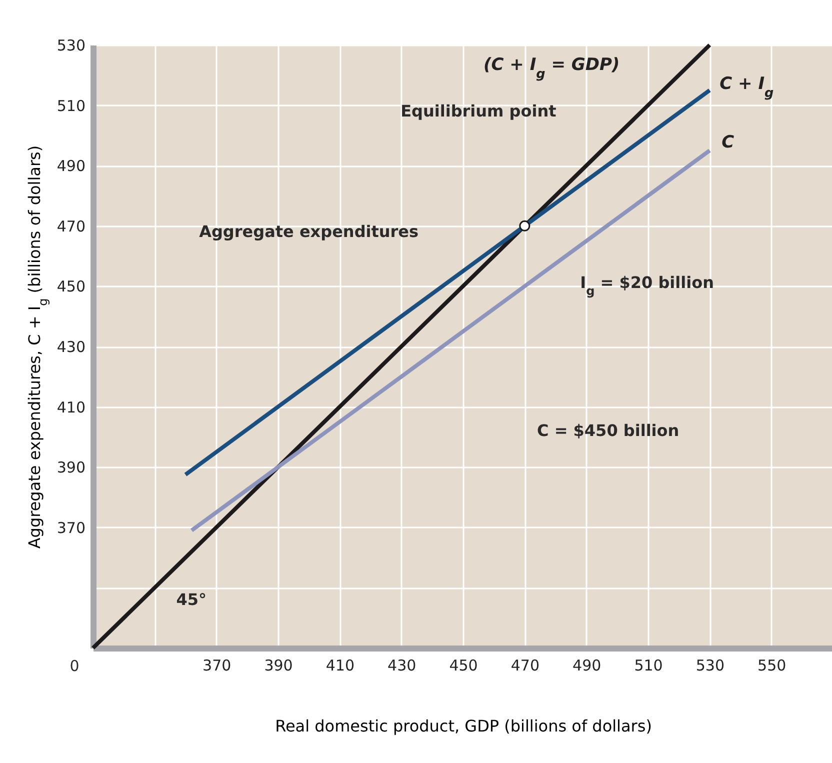  I want to click on y-tick-label: 430, so click(71, 347).